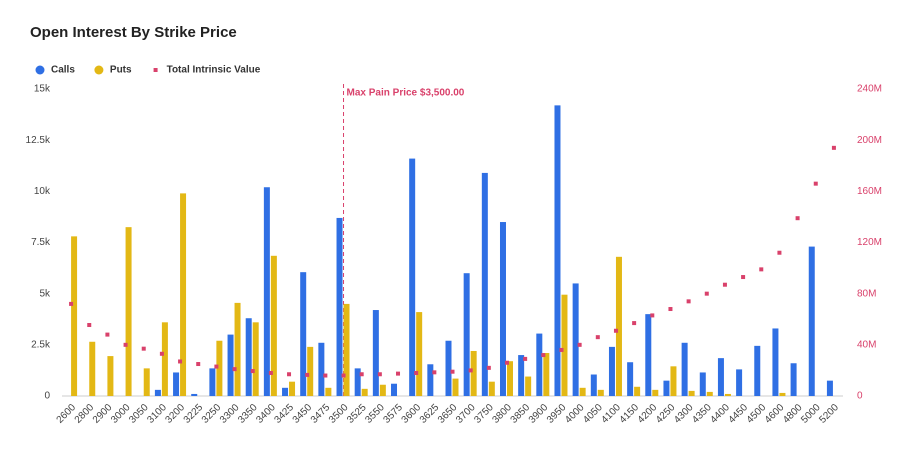 The width and height of the screenshot is (905, 453). What do you see at coordinates (42, 89) in the screenshot?
I see `y-tick-label: 15k` at bounding box center [42, 89].